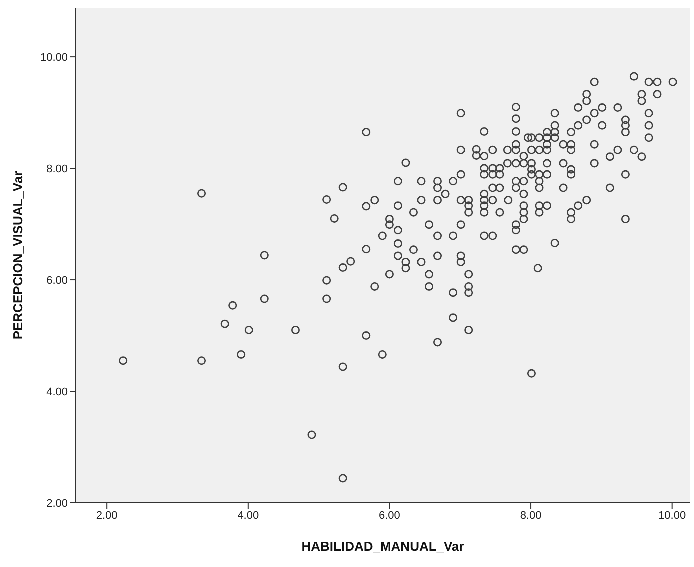 This screenshot has height=567, width=694. What do you see at coordinates (57, 504) in the screenshot?
I see `y-tick-label: 2.00` at bounding box center [57, 504].